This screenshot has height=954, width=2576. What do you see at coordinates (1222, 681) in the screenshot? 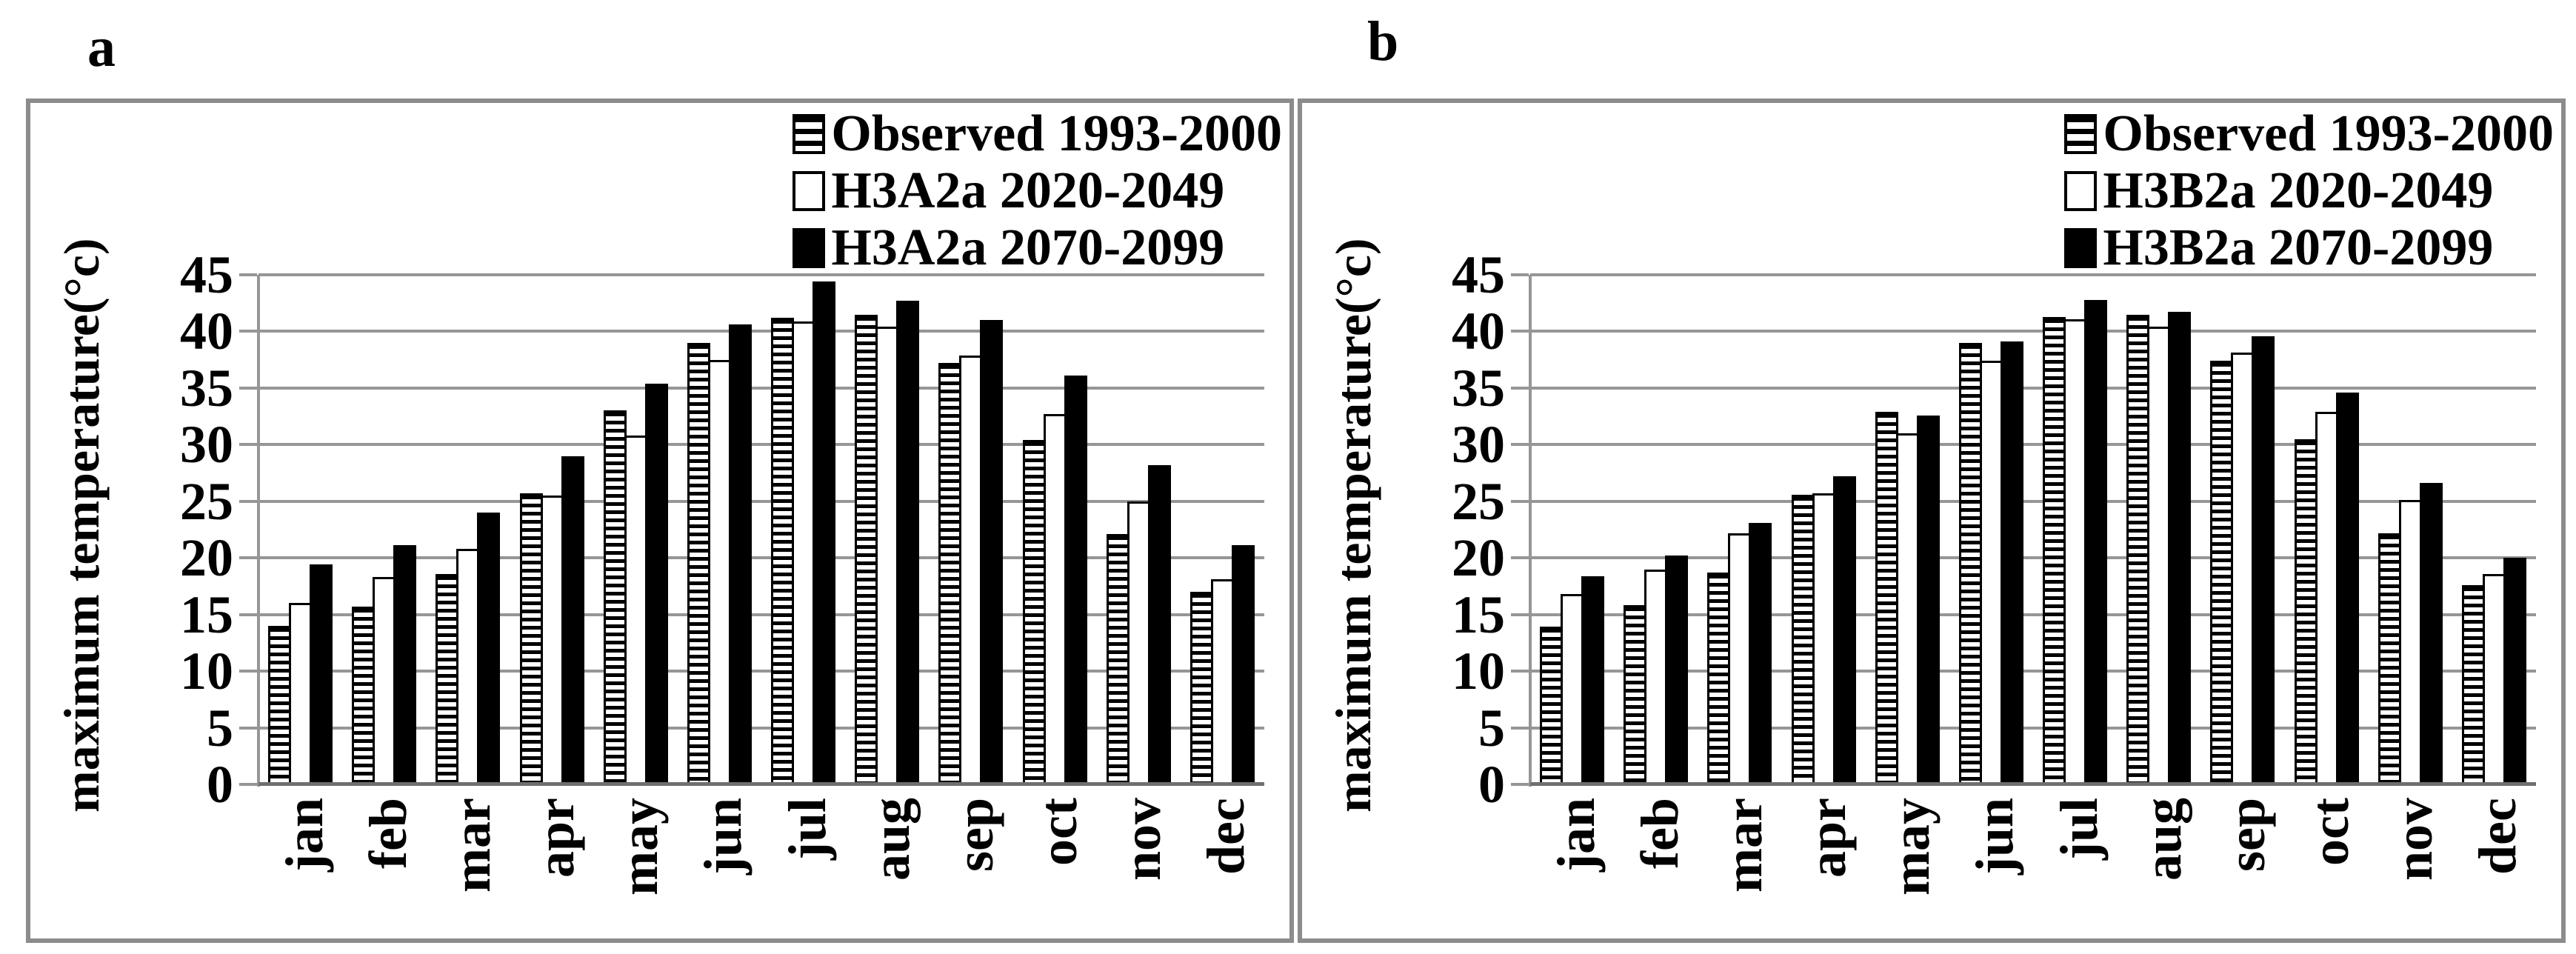
I see `bar-dec-white` at bounding box center [1222, 681].